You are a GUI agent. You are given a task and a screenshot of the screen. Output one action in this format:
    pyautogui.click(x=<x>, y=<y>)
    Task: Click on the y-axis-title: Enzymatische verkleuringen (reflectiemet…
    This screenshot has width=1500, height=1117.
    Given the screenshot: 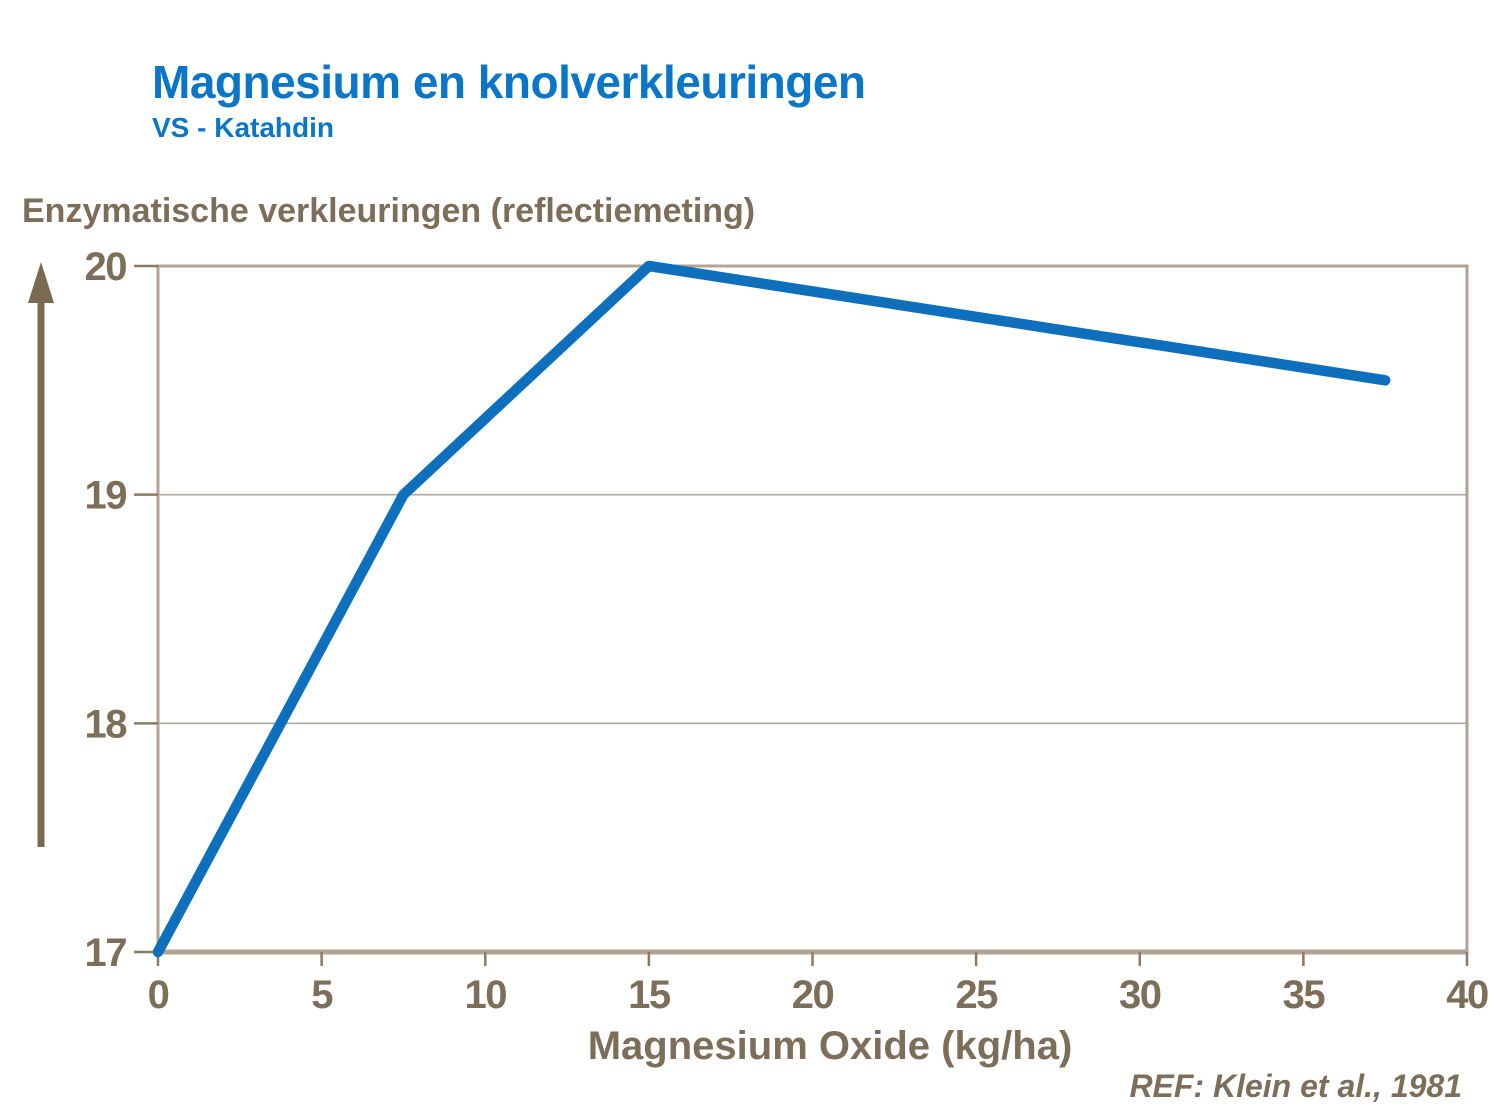 What is the action you would take?
    pyautogui.click(x=389, y=211)
    